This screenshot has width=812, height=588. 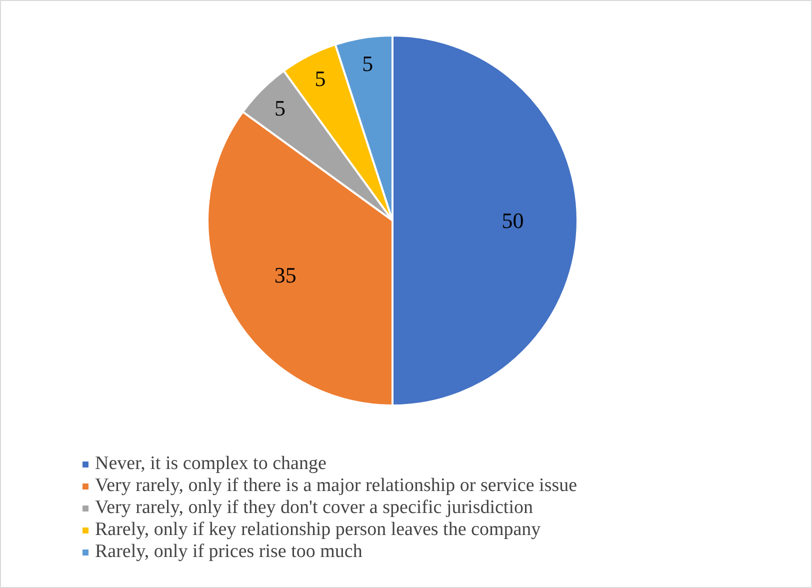 What do you see at coordinates (314, 508) in the screenshot?
I see `legend-label: Very rarely, only if they don't cover a specific jurisdiction` at bounding box center [314, 508].